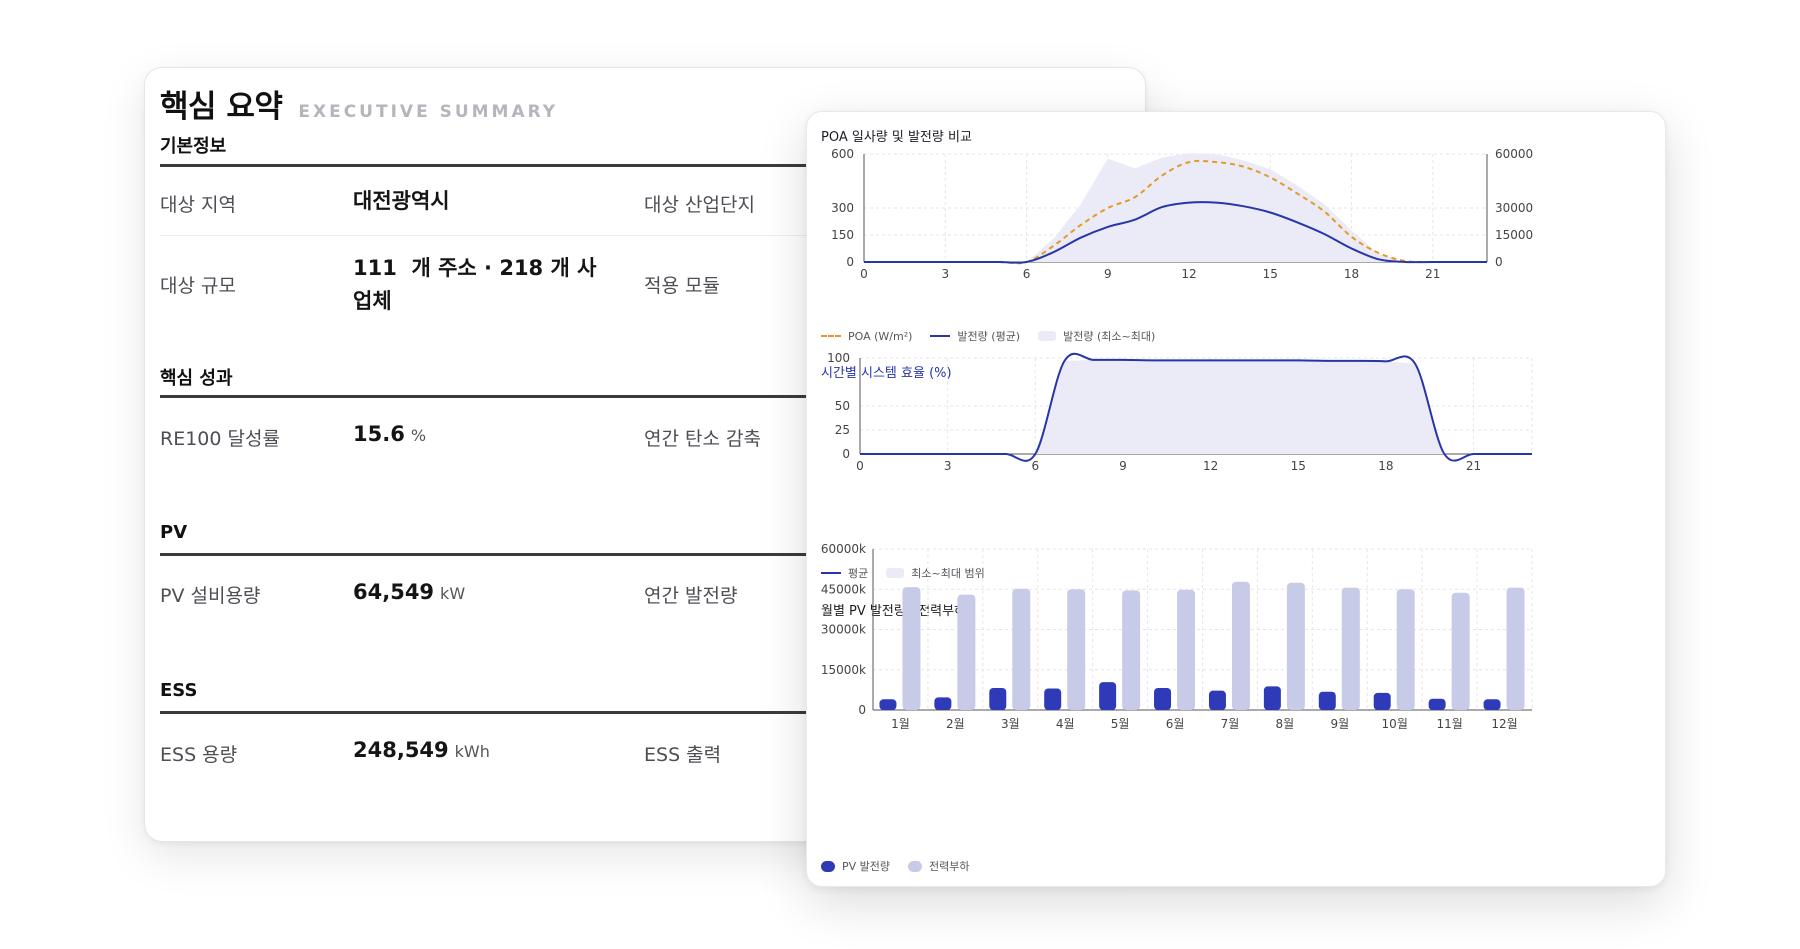 The height and width of the screenshot is (949, 1800). I want to click on ess-output-label: ESS 출력, so click(683, 755).